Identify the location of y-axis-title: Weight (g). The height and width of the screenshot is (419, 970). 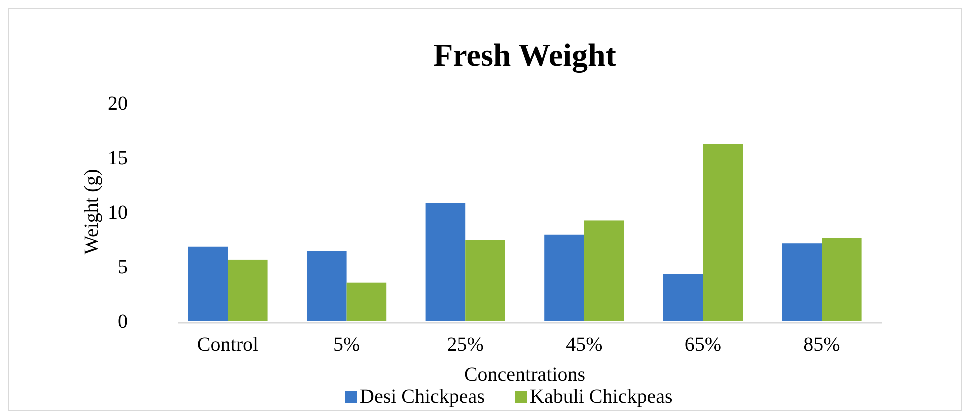
(92, 212).